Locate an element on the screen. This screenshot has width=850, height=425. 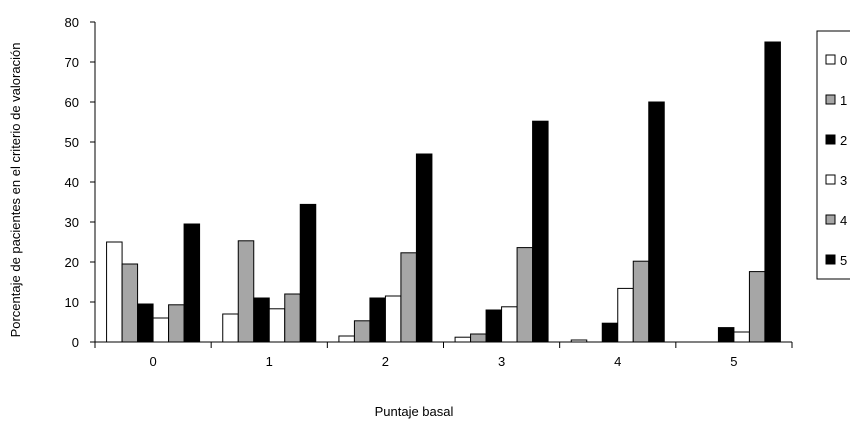
x-tick-label: 5 is located at coordinates (733, 361).